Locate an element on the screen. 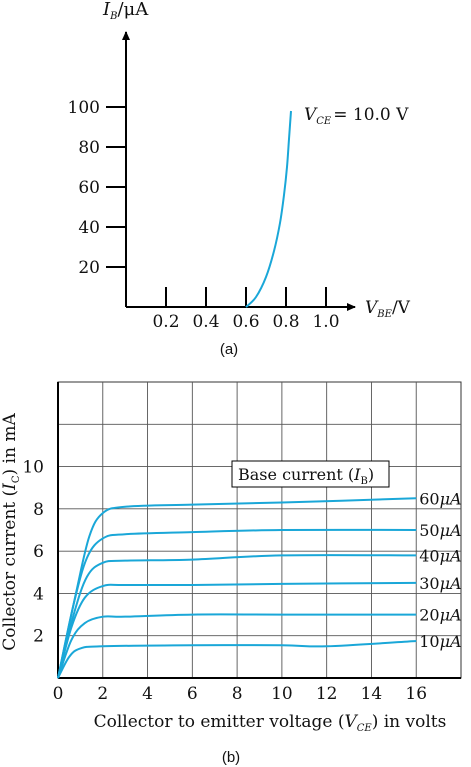 The width and height of the screenshot is (471, 767). chart-b-x-tick-label: 12 is located at coordinates (327, 694).